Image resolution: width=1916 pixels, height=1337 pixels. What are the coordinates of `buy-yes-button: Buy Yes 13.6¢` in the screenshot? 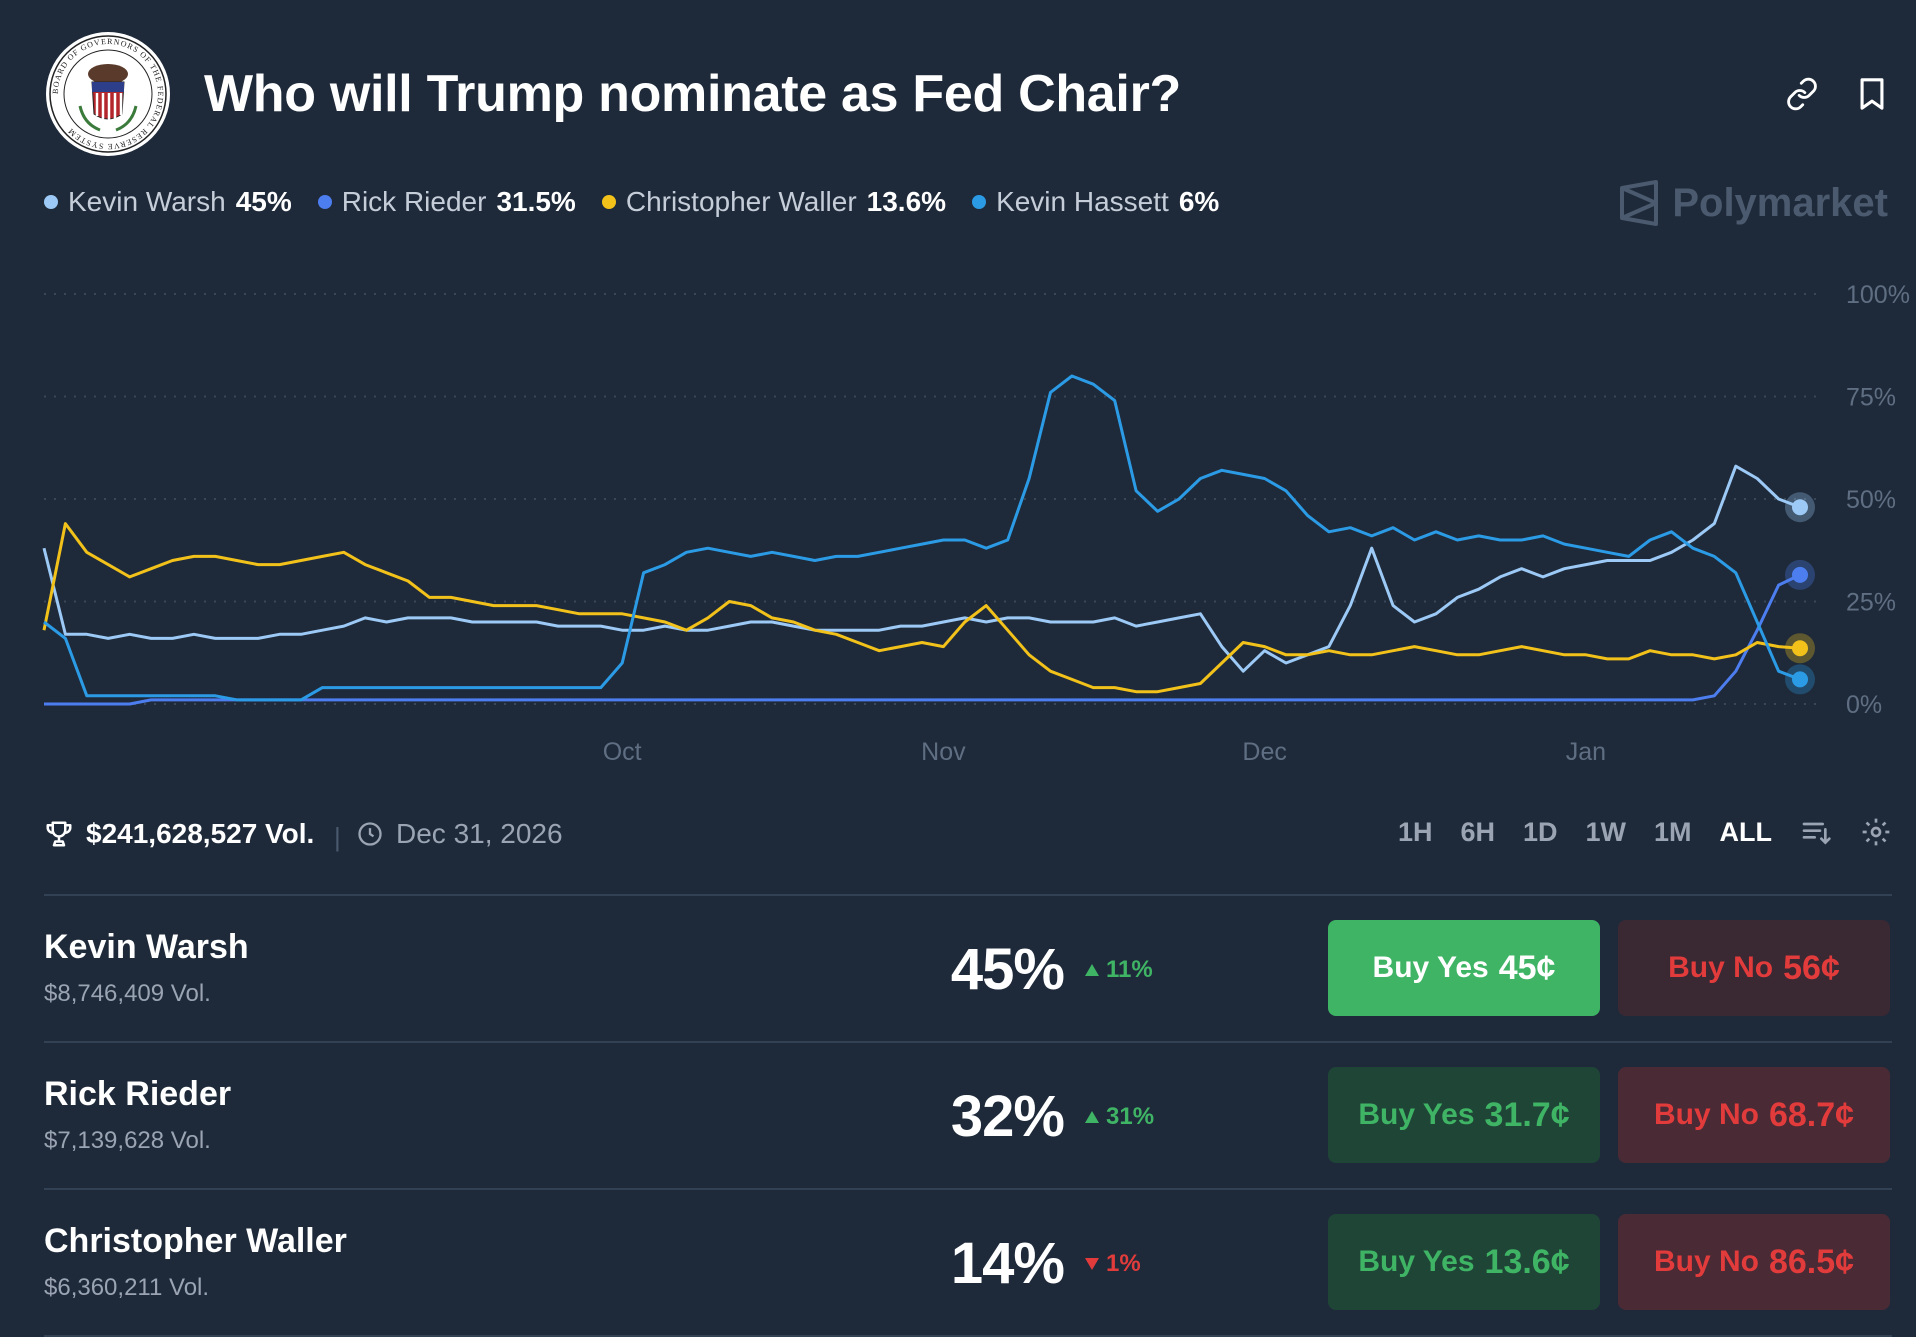 It's located at (1464, 1262).